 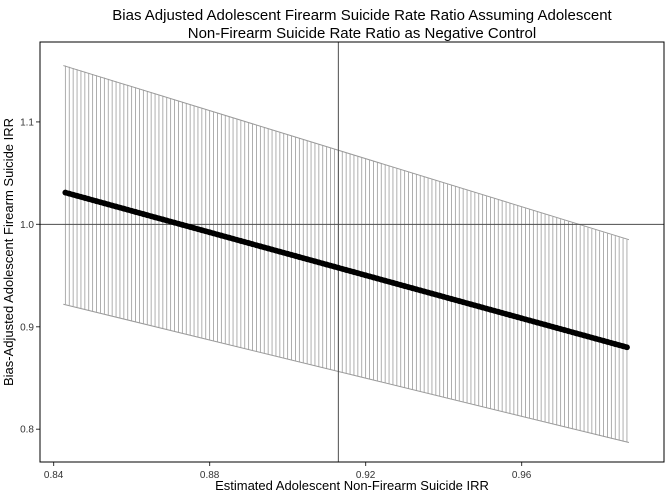 What do you see at coordinates (288, 471) in the screenshot?
I see `x-axis-ticks: 0.84 0.88 0.92 0.96` at bounding box center [288, 471].